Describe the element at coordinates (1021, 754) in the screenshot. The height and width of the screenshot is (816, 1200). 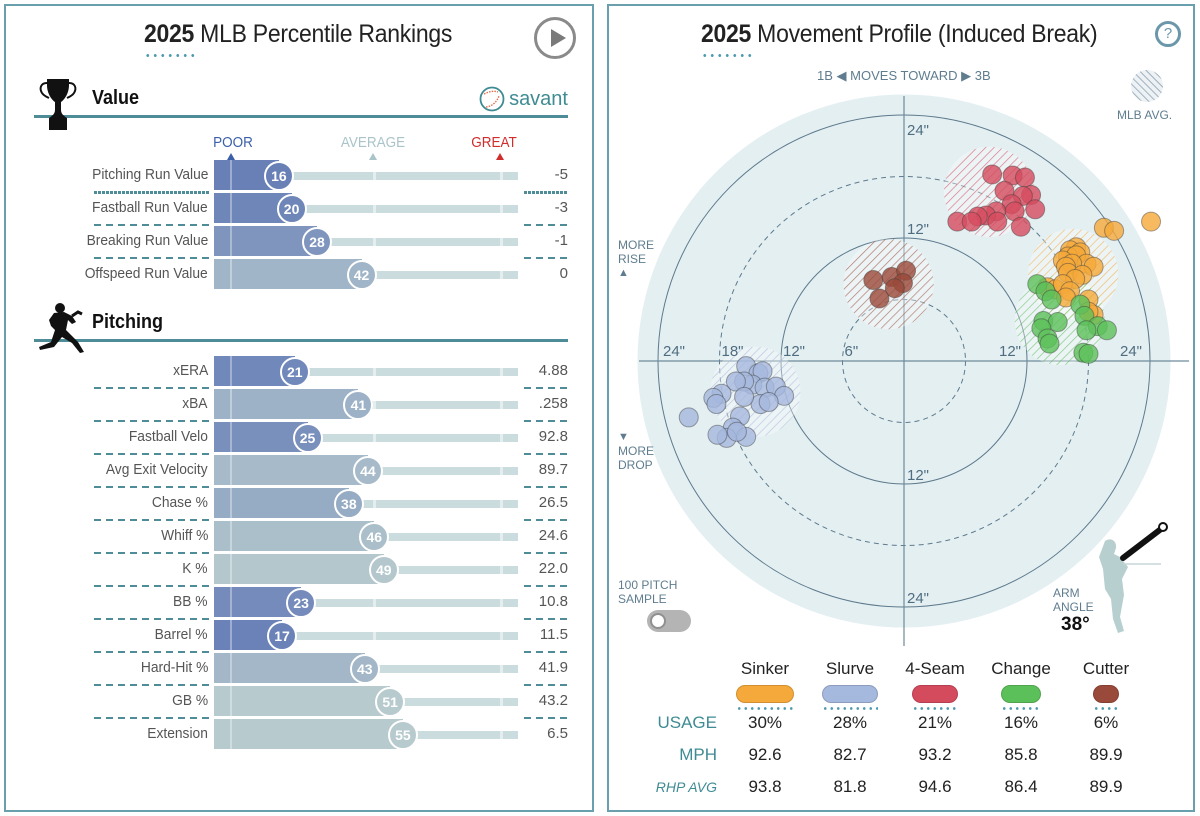
I see `mph-value: 85.8` at that location.